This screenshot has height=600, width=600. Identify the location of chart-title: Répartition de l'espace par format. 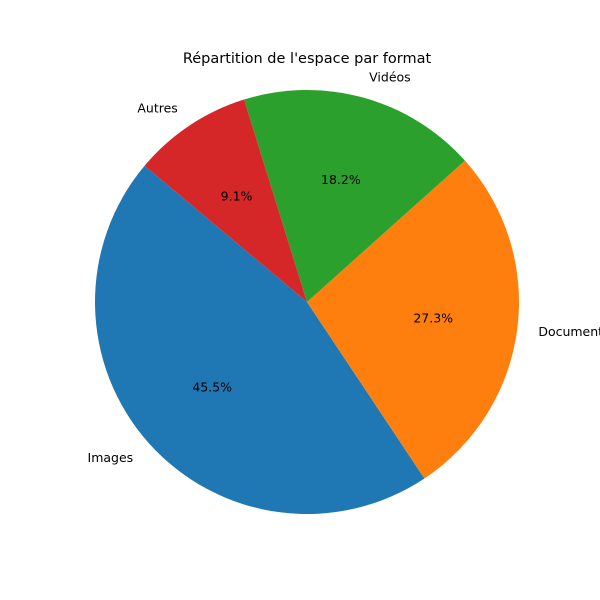
(307, 59).